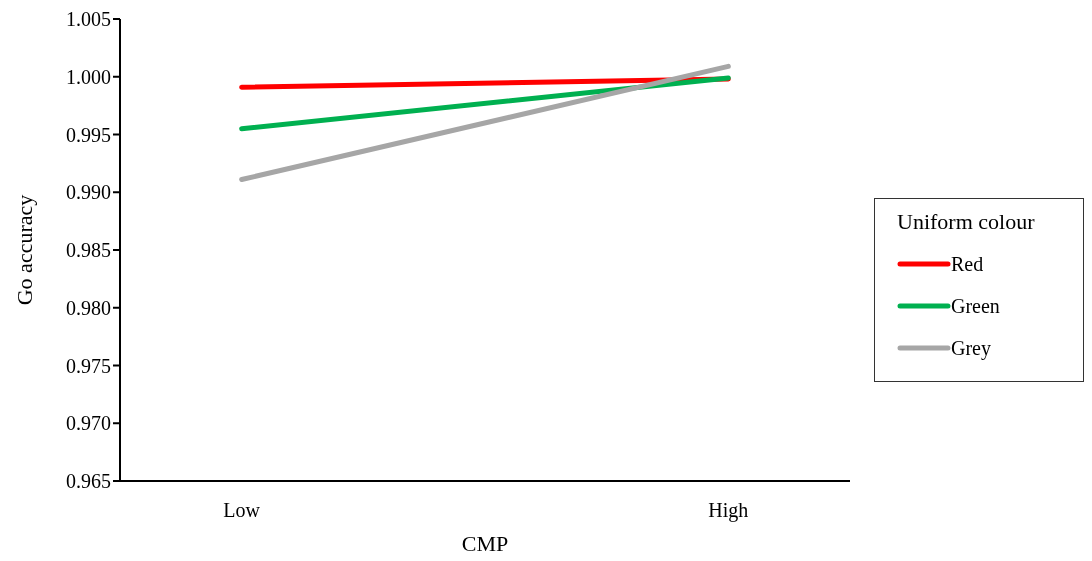 The height and width of the screenshot is (561, 1092). What do you see at coordinates (88, 481) in the screenshot?
I see `y-tick-label: 0.965` at bounding box center [88, 481].